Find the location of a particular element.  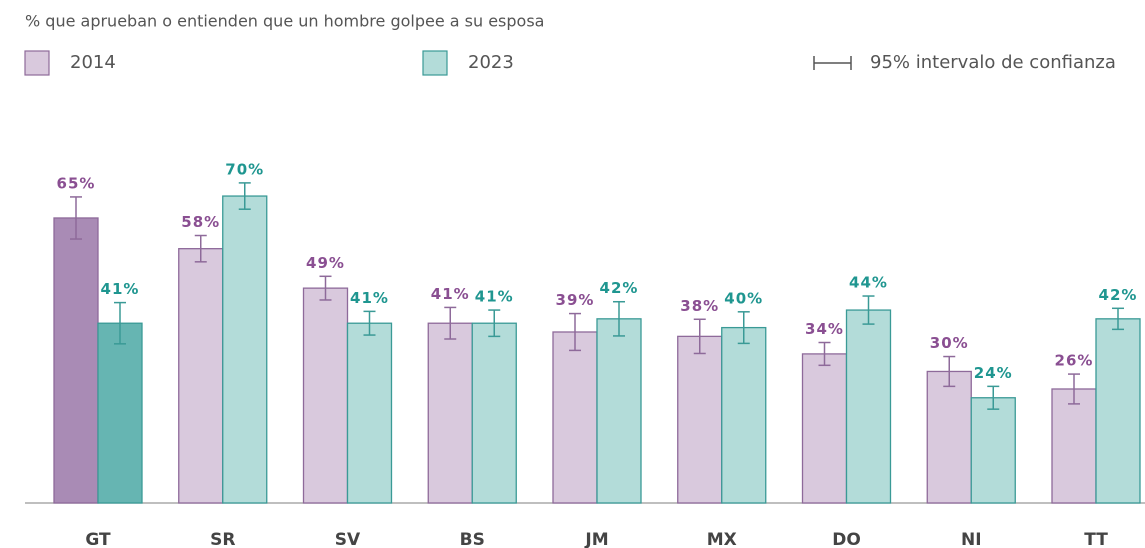

x-tick-label: NI is located at coordinates (971, 539).